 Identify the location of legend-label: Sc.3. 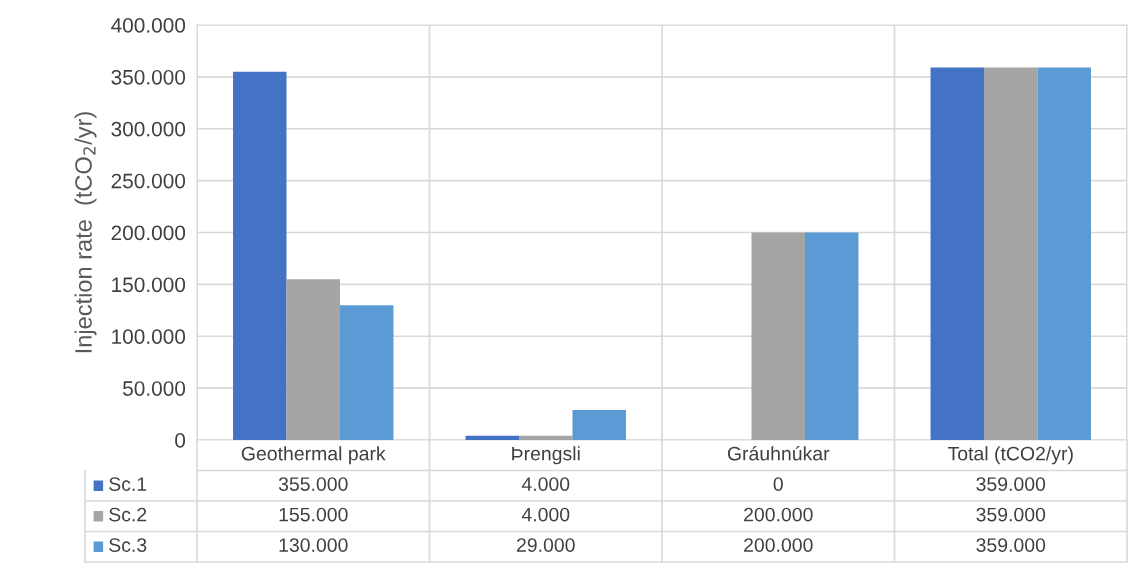
(128, 545).